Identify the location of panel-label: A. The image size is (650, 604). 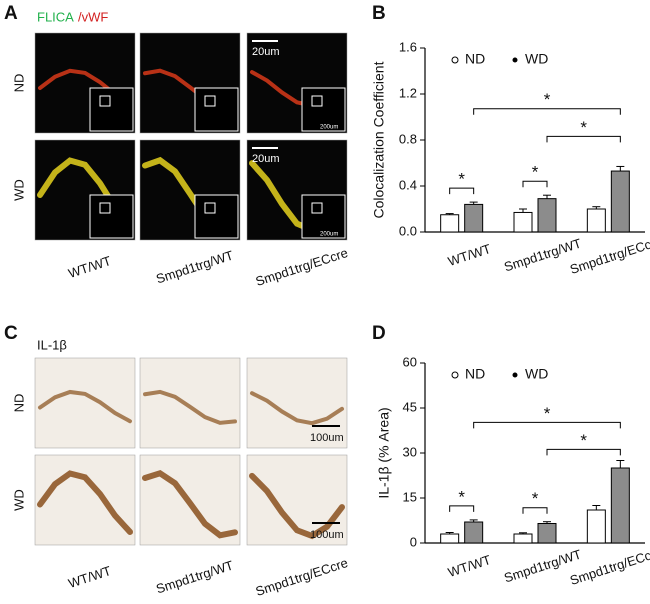
(11, 13).